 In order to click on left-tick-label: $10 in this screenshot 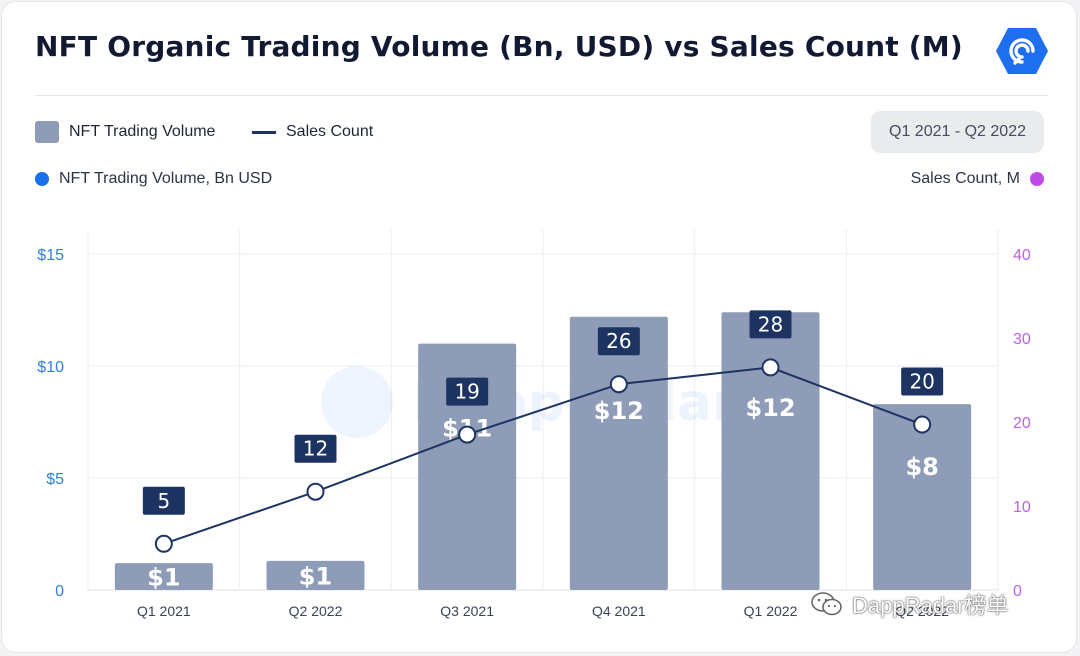, I will do `click(50, 367)`.